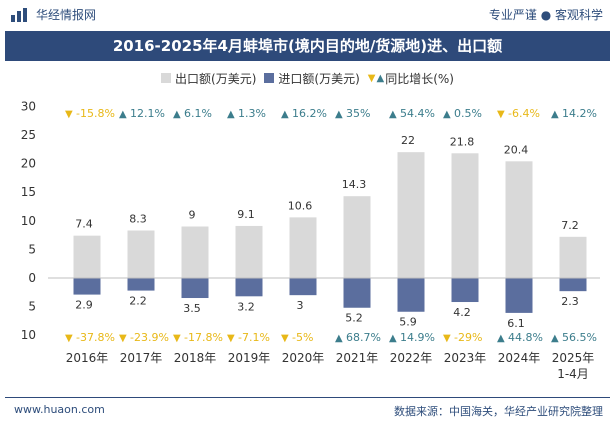  What do you see at coordinates (411, 358) in the screenshot?
I see `x-category-label: 2022年` at bounding box center [411, 358].